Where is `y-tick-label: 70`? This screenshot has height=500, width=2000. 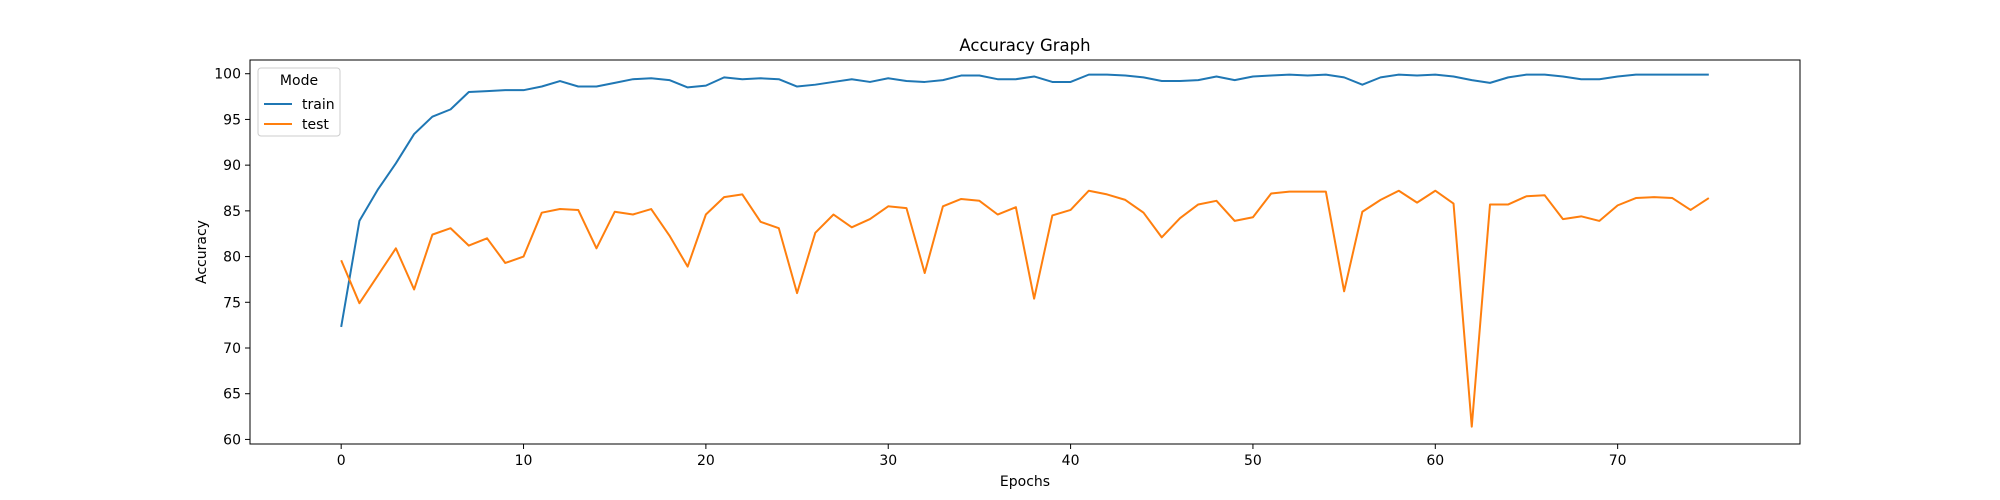
y-tick-label: 70 is located at coordinates (232, 349).